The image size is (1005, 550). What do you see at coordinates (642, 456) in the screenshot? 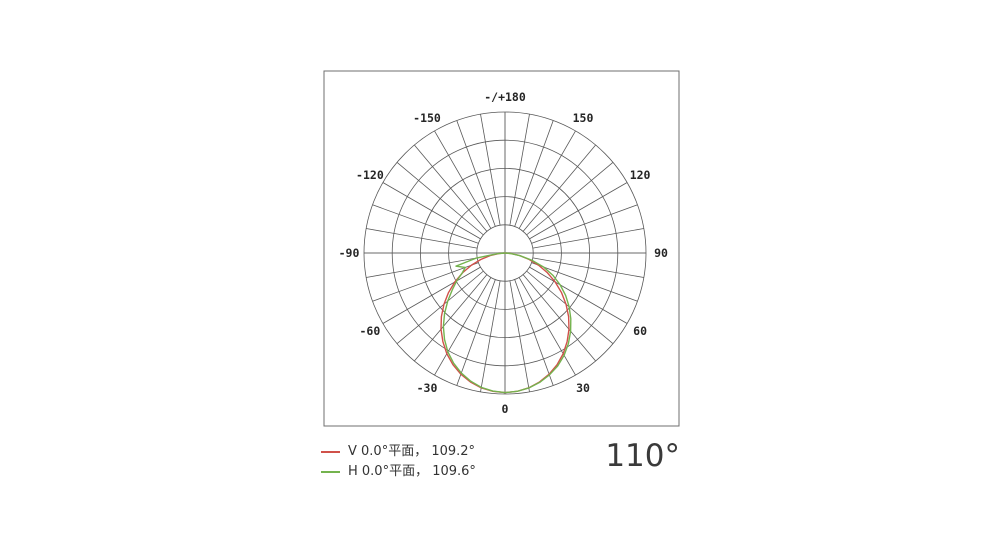
I see `beam-angle-value: 110°` at bounding box center [642, 456].